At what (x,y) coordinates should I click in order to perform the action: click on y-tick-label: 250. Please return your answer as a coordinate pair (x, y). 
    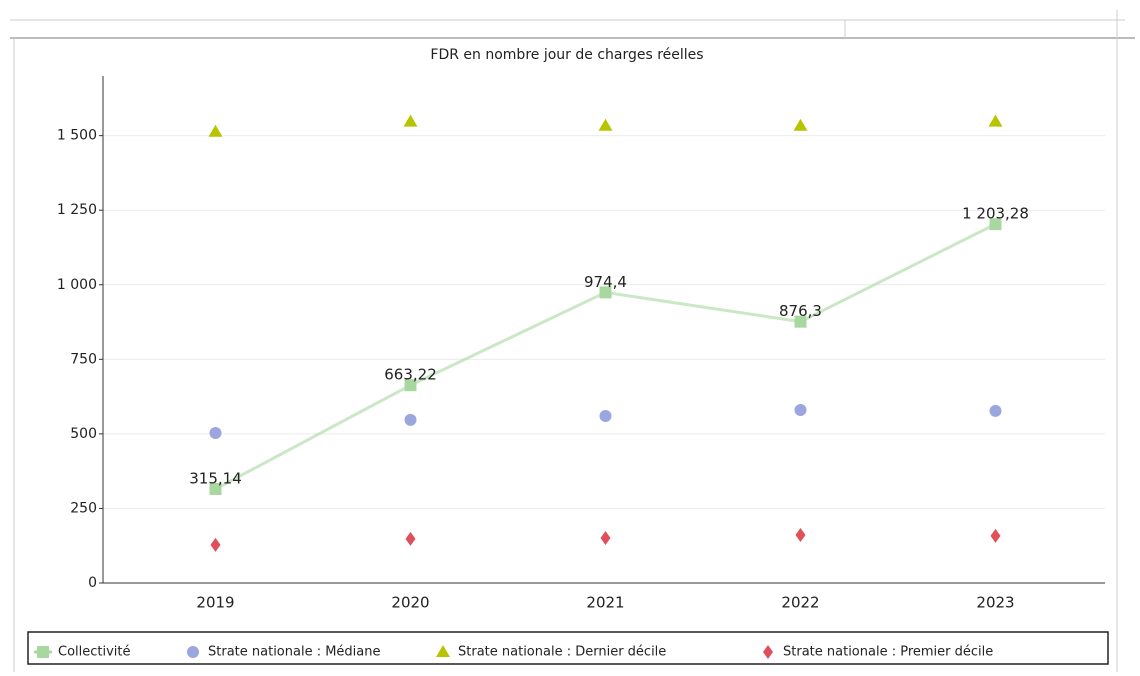
    Looking at the image, I should click on (83, 508).